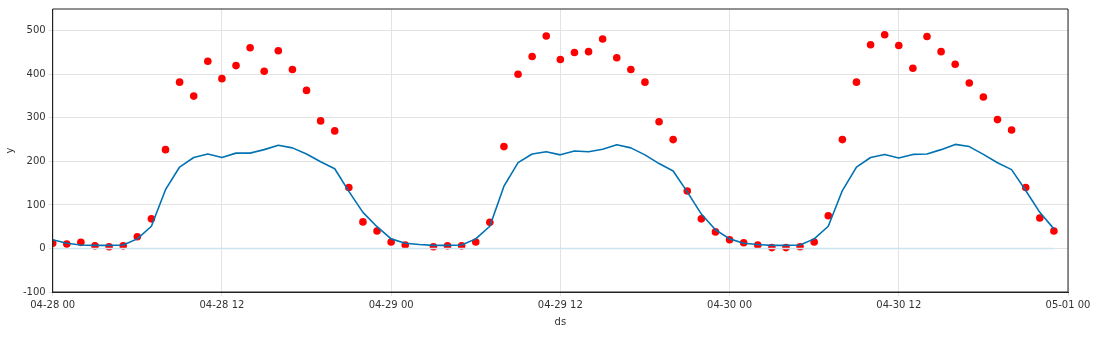 This screenshot has height=339, width=1108. Describe the element at coordinates (730, 304) in the screenshot. I see `x-tick-label: 04-30 00` at that location.